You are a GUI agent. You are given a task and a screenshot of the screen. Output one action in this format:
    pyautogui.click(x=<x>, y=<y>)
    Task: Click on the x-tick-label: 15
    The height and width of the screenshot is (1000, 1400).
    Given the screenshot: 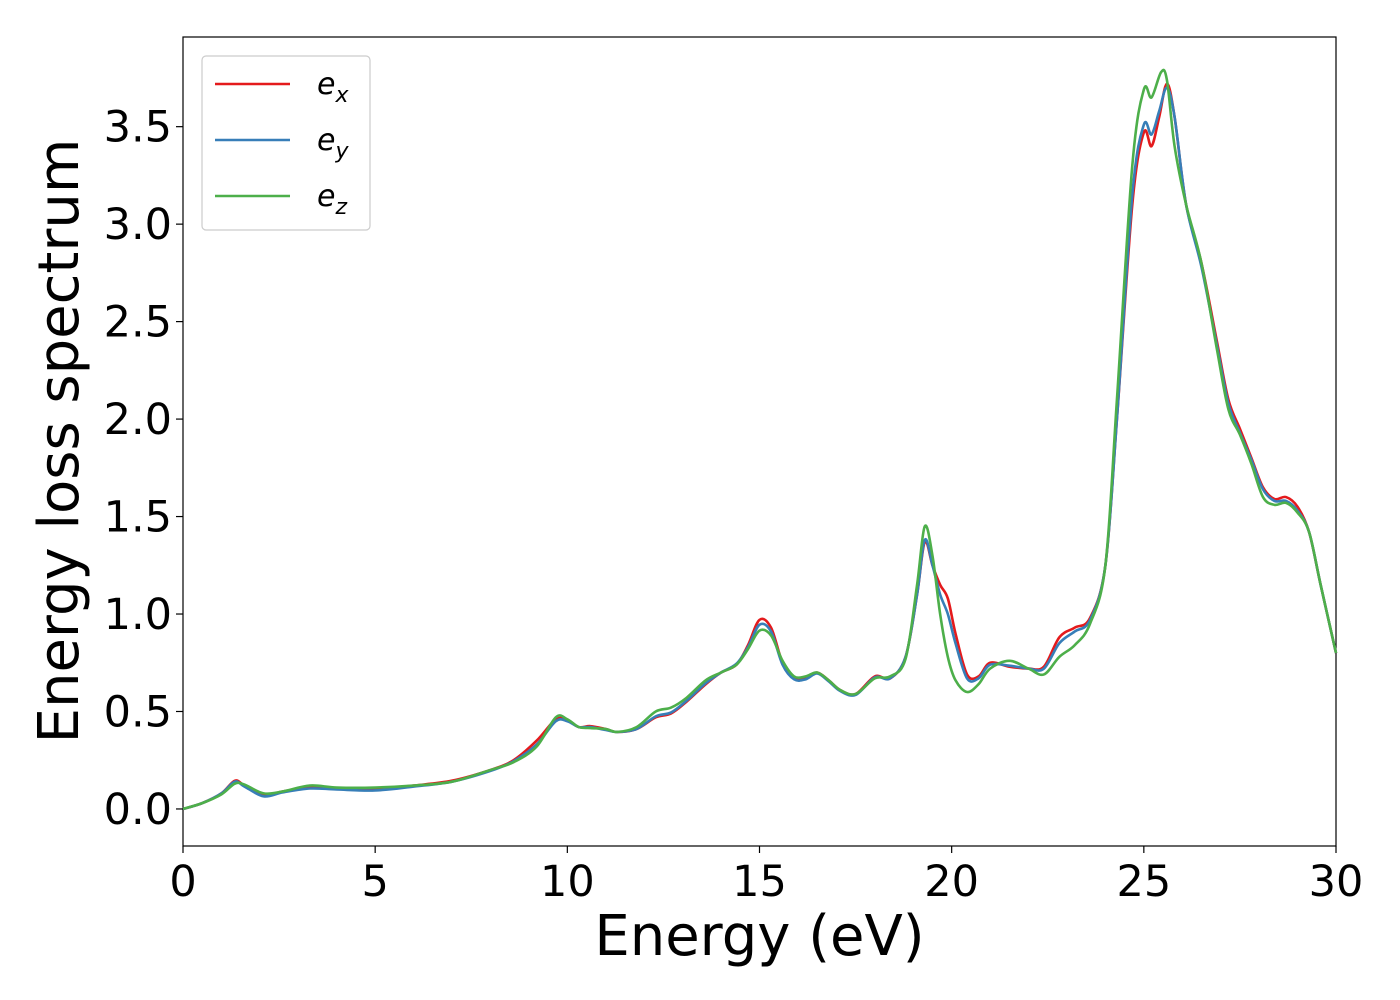 What is the action you would take?
    pyautogui.click(x=759, y=882)
    